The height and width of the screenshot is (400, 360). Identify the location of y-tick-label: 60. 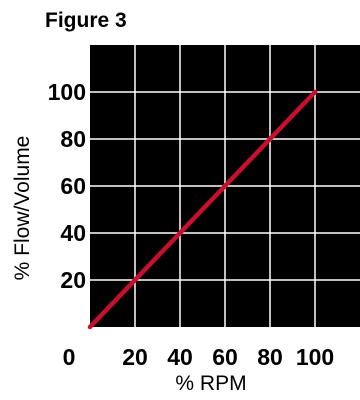
(73, 186).